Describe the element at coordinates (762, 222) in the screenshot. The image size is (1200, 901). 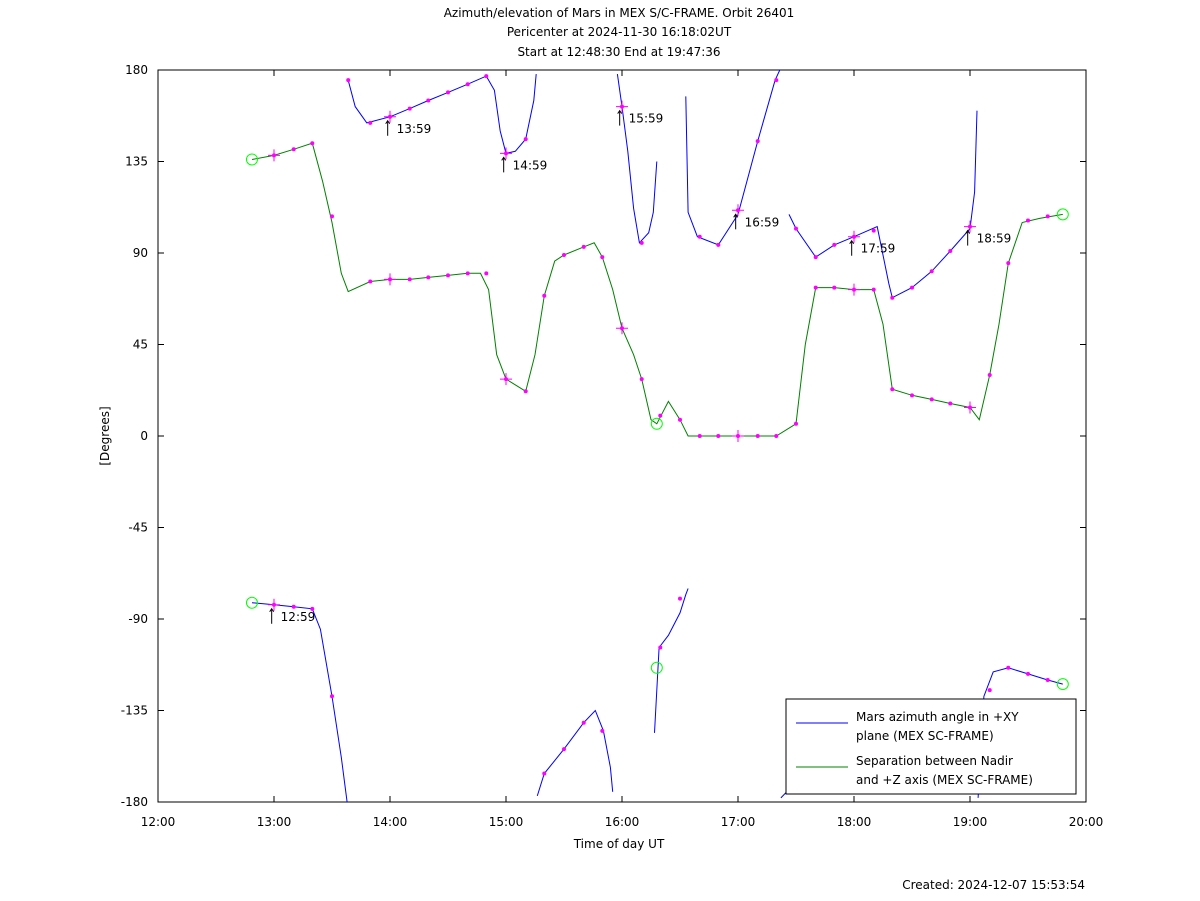
I see `annotation-label: 16:59` at that location.